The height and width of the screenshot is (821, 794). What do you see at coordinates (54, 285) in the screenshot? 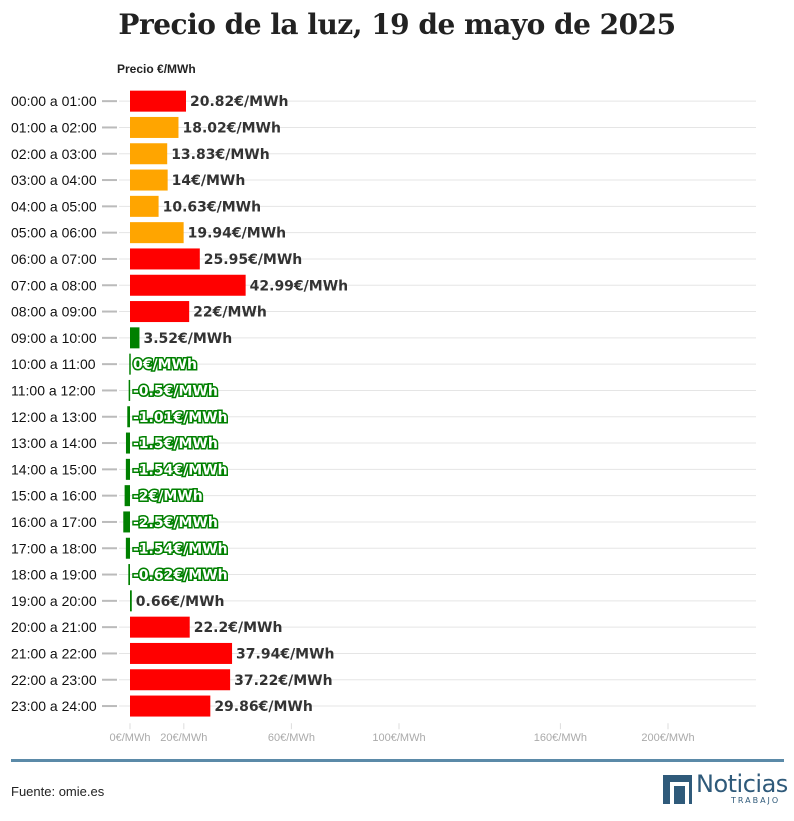
I see `category-label: 07:00 a 08:00` at bounding box center [54, 285].